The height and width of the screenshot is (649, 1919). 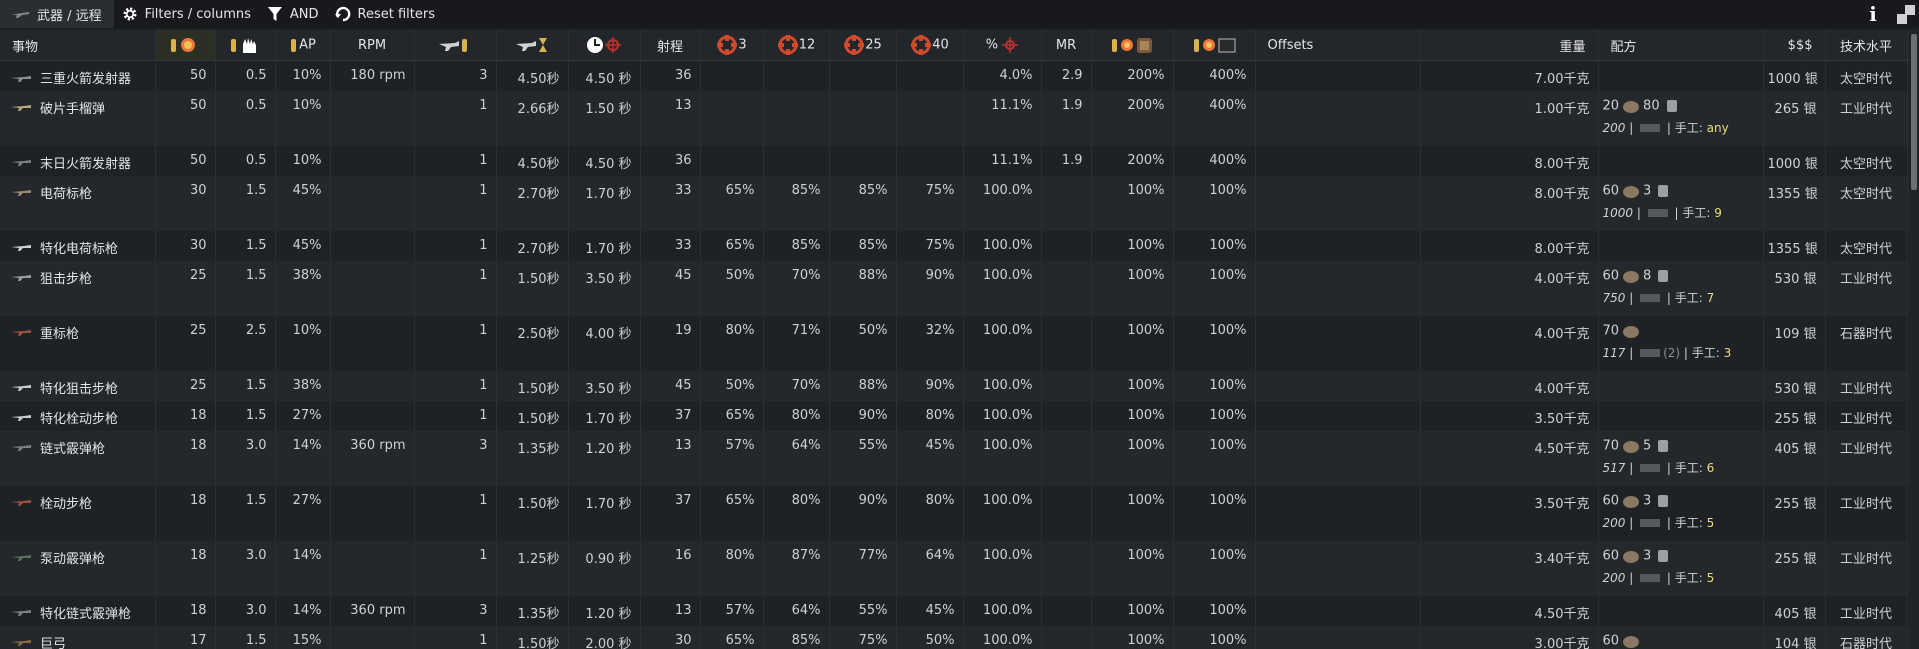 I want to click on col-header-damage-mult, so click(x=1131, y=45).